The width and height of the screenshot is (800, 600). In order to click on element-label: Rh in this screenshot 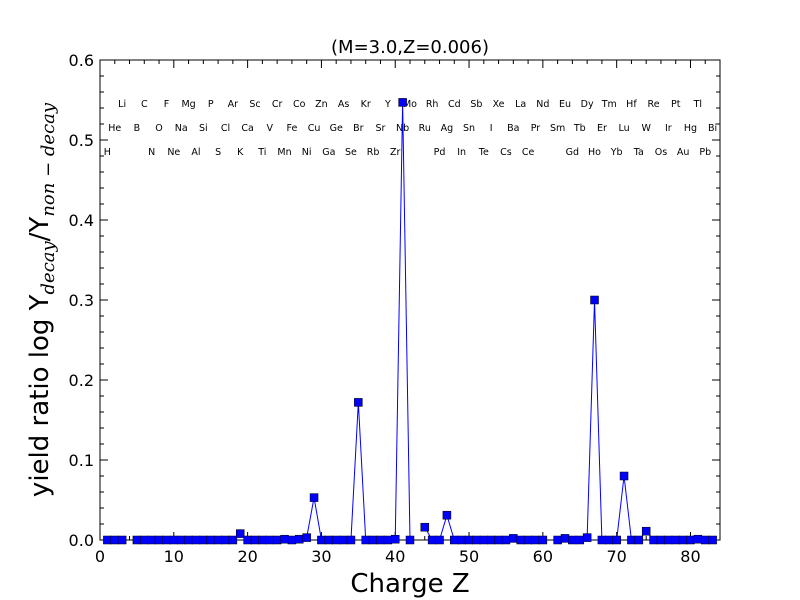, I will do `click(432, 104)`.